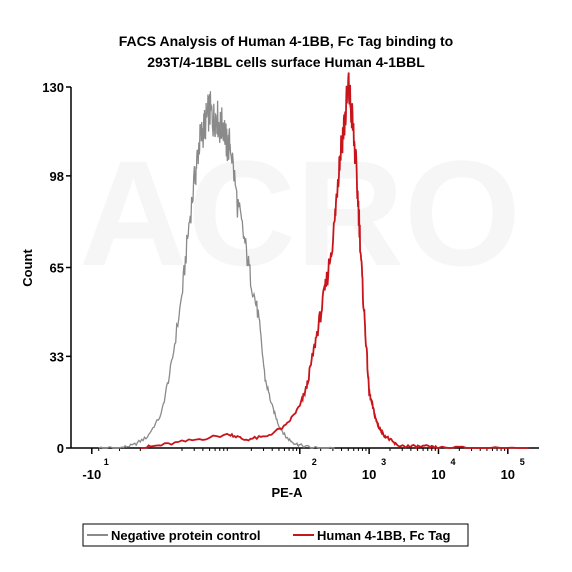  I want to click on legend-label-negative: Negative protein control, so click(186, 535).